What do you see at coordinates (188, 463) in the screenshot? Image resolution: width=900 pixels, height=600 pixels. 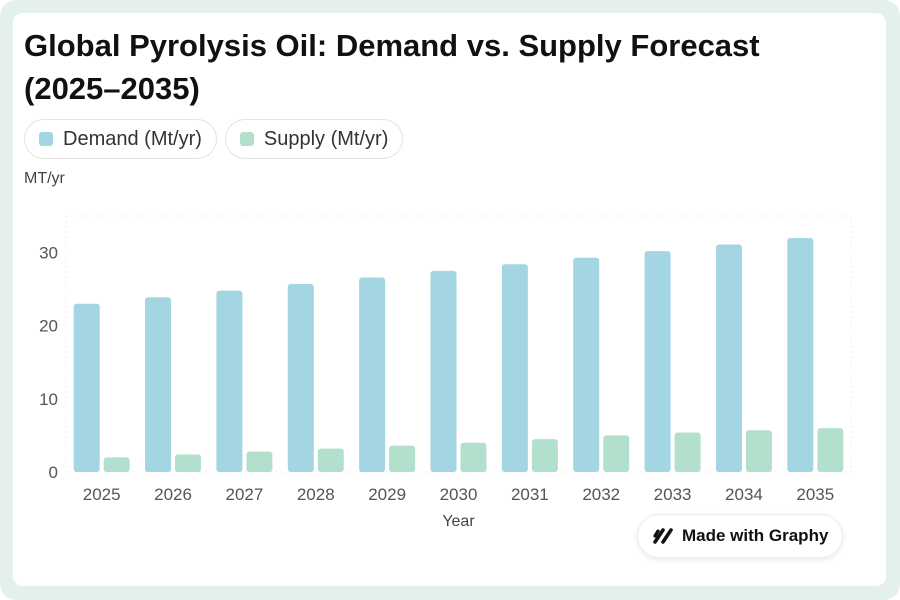 I see `bar-supply-2026` at bounding box center [188, 463].